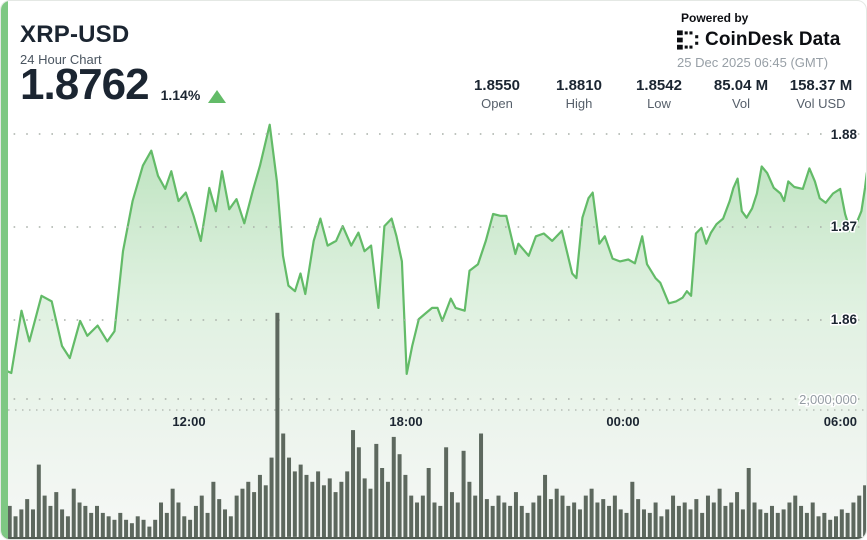  What do you see at coordinates (180, 95) in the screenshot?
I see `price-change-percent: 1.14%` at bounding box center [180, 95].